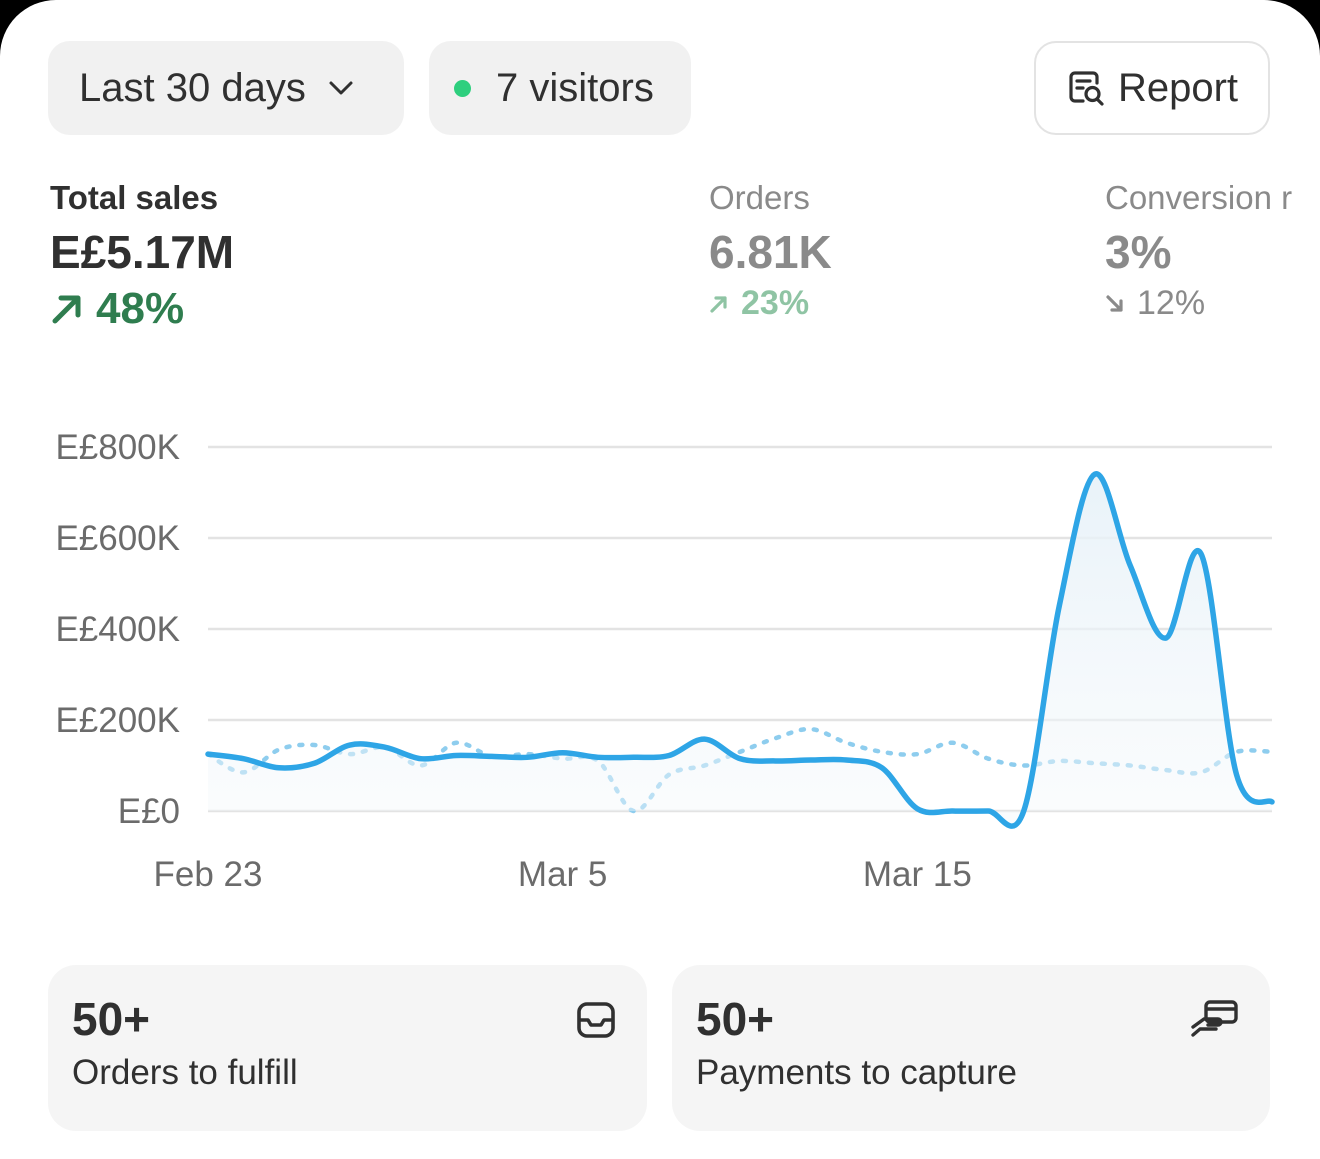  What do you see at coordinates (1215, 1019) in the screenshot?
I see `hand-card-icon` at bounding box center [1215, 1019].